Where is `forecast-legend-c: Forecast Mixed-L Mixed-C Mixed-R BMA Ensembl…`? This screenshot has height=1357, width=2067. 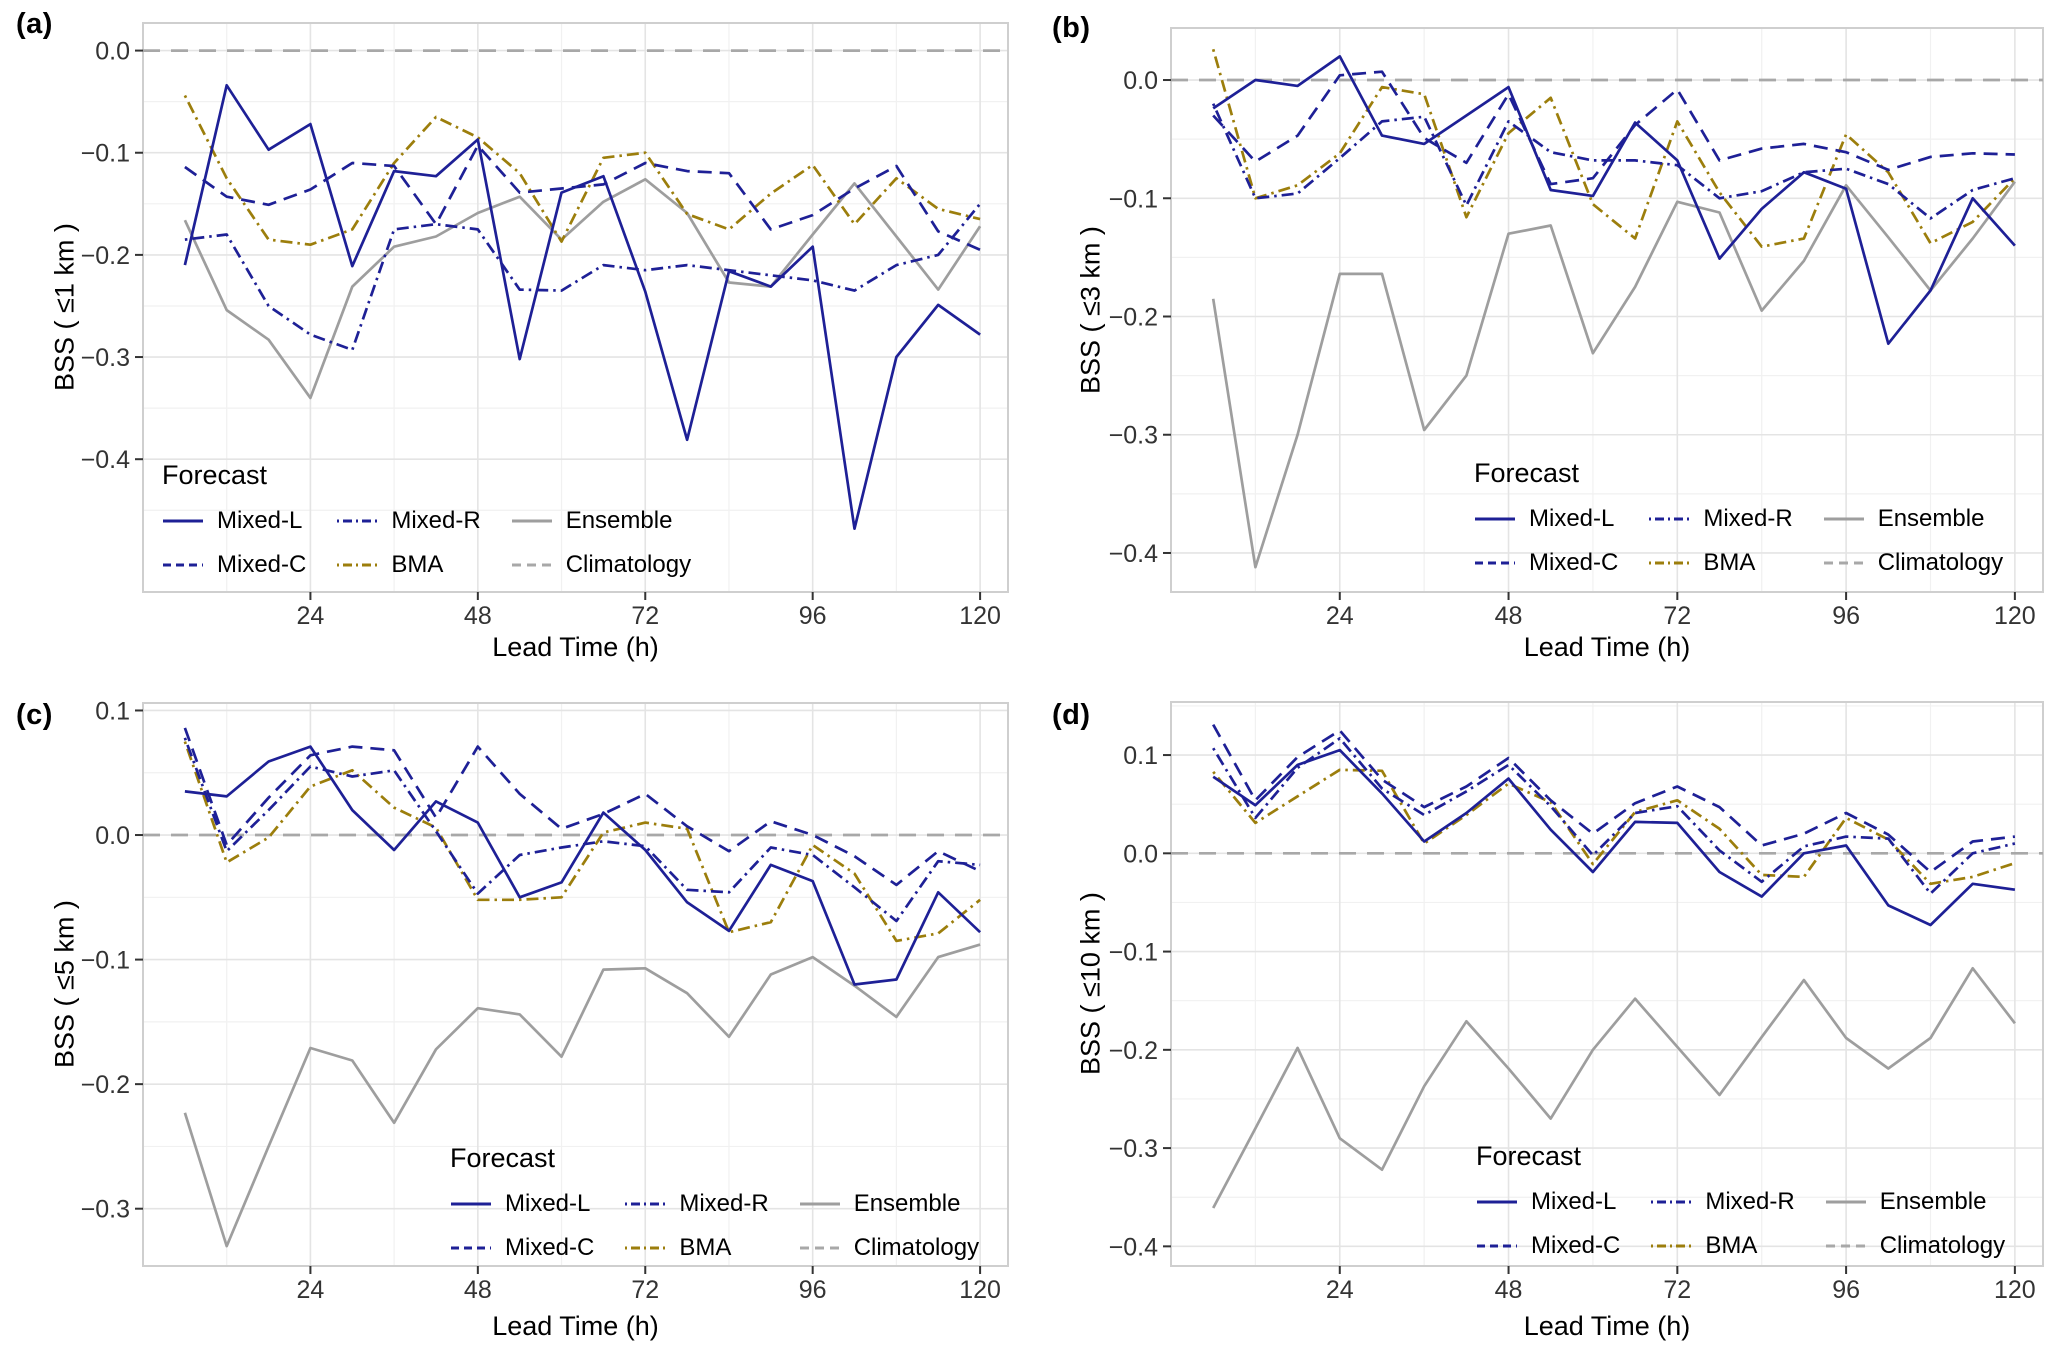 forecast-legend-c: Forecast Mixed-L Mixed-C Mixed-R BMA Ensembl… is located at coordinates (714, 1202).